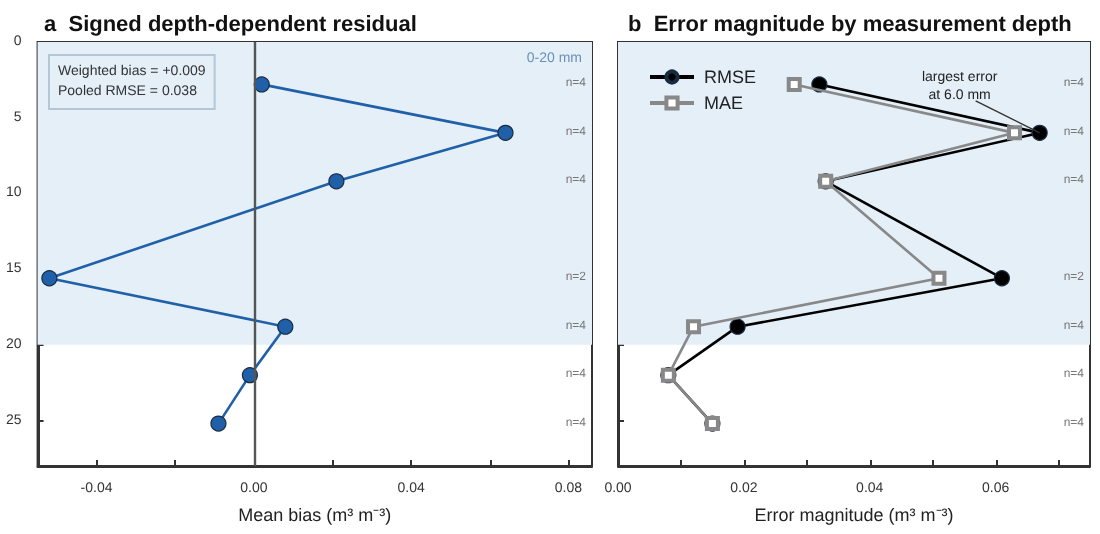 The height and width of the screenshot is (534, 1100). What do you see at coordinates (854, 514) in the screenshot?
I see `x-axis-title: Error magnitude (m³ m⁻³)` at bounding box center [854, 514].